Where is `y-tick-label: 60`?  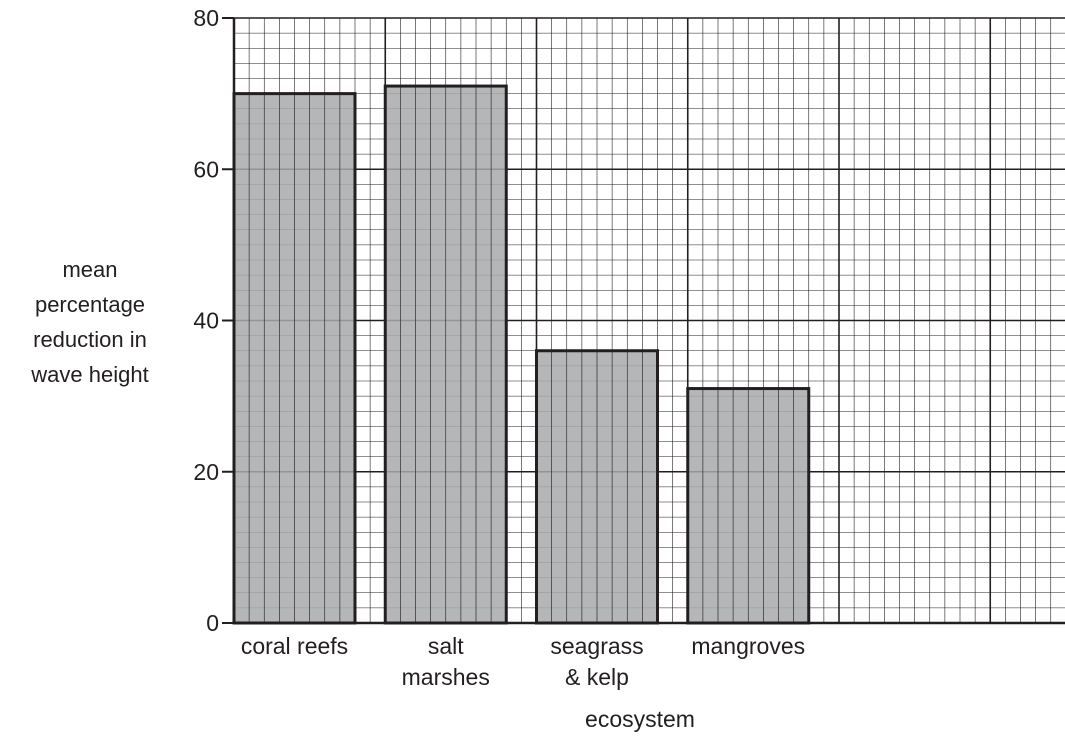
y-tick-label: 60 is located at coordinates (206, 169).